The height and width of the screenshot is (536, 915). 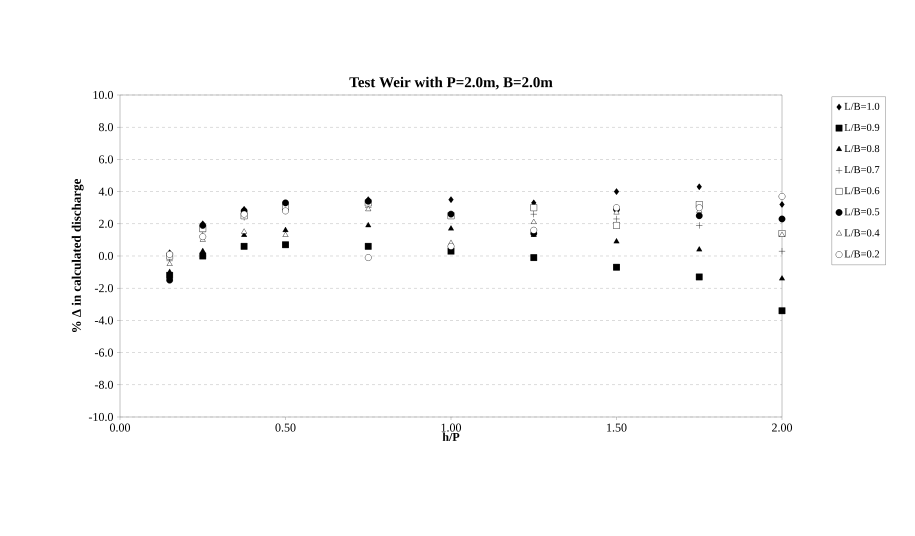 I want to click on y-tick-label: -2.0, so click(x=104, y=288).